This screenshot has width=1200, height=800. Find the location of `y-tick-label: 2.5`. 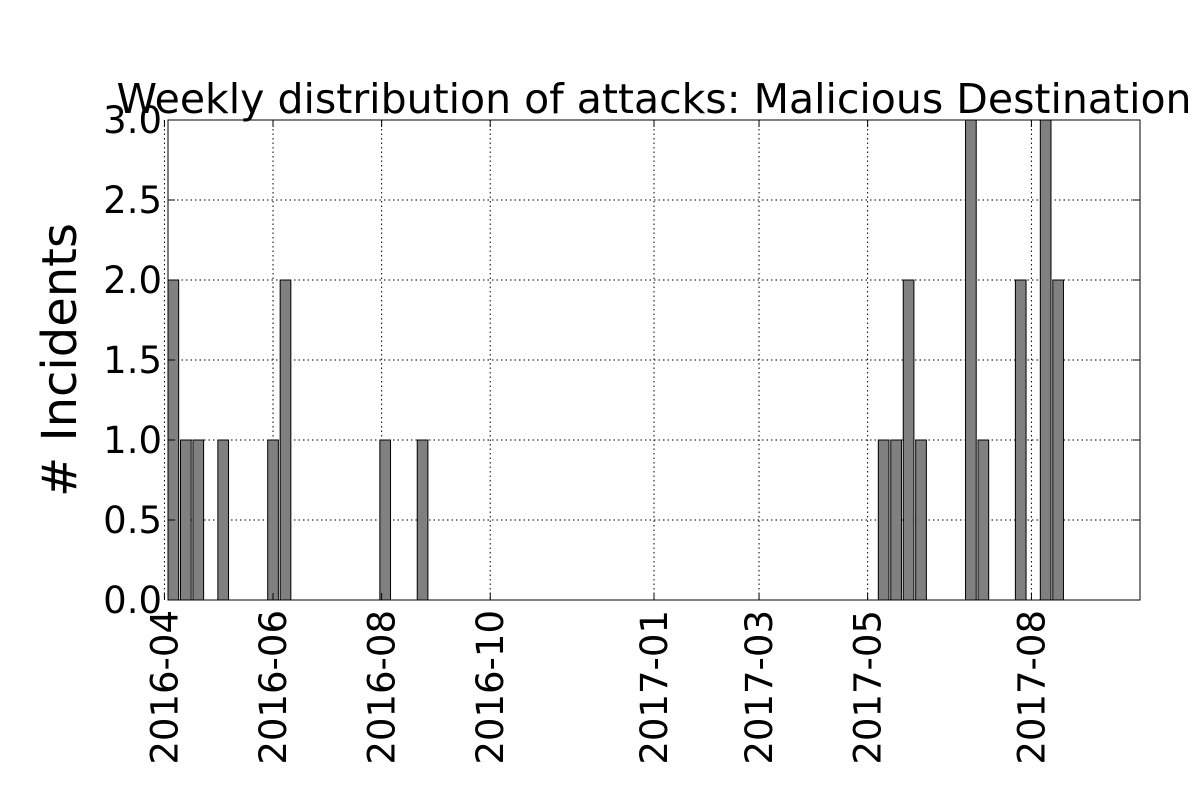

y-tick-label: 2.5 is located at coordinates (132, 200).